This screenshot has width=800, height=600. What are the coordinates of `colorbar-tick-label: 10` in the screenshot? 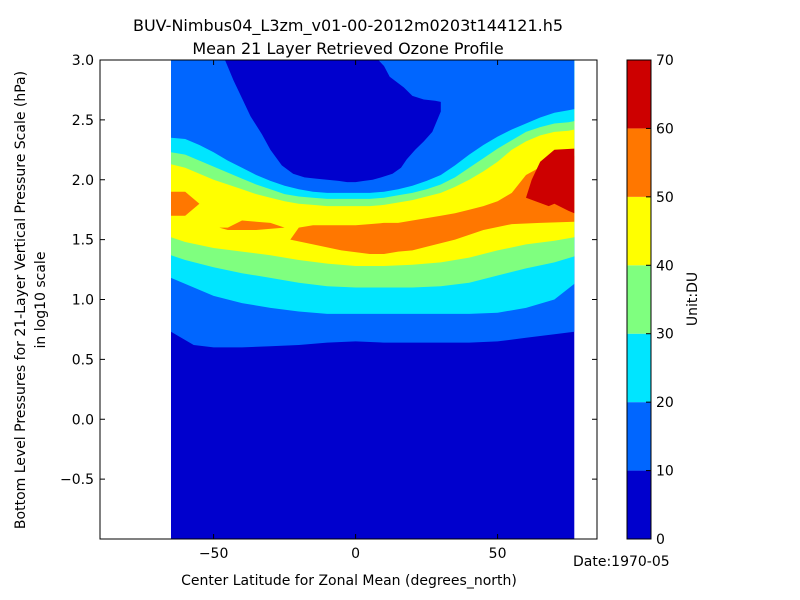 It's located at (665, 472).